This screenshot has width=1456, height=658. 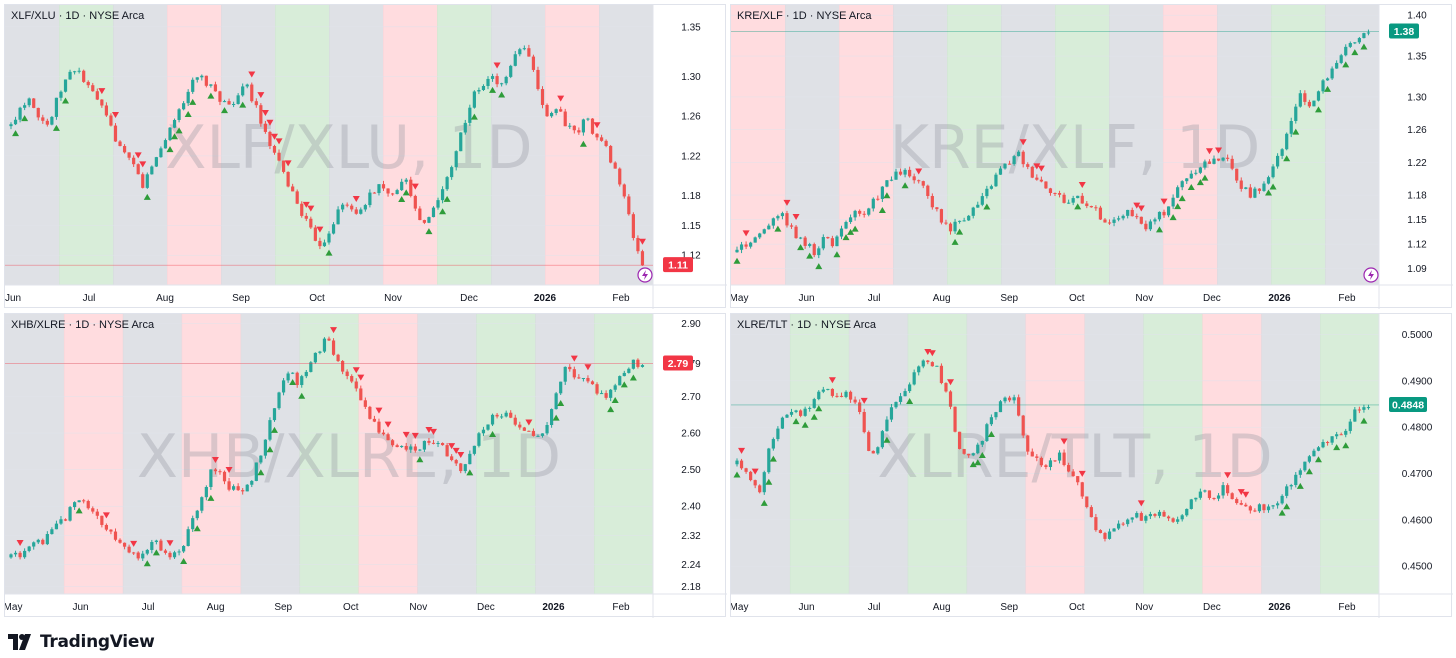 I want to click on tradingview-footer: TradingView, so click(x=81, y=642).